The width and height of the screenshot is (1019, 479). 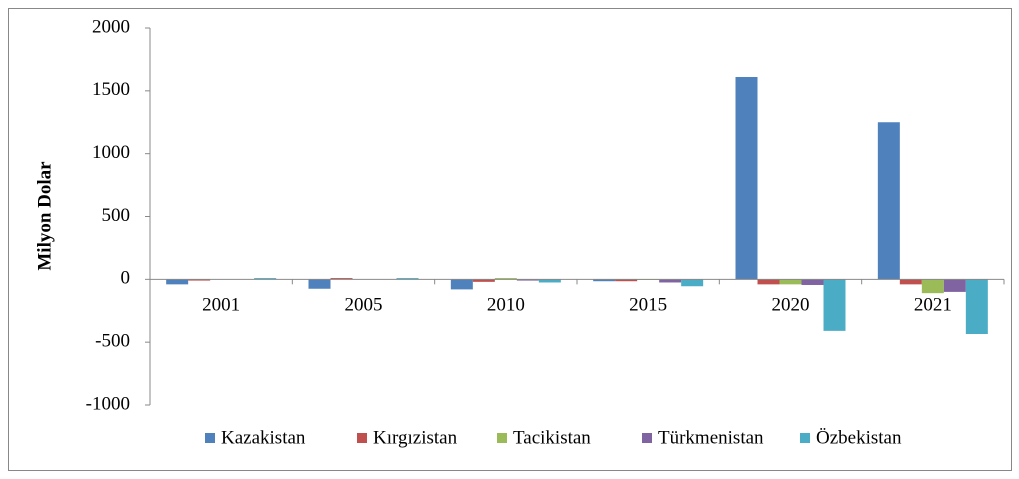 What do you see at coordinates (711, 437) in the screenshot?
I see `legend-label: Türkmenistan` at bounding box center [711, 437].